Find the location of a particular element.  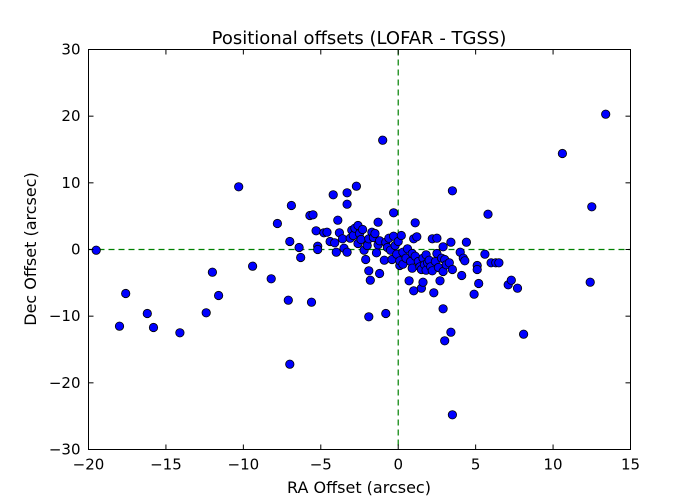

y-tick-label: 20 is located at coordinates (70, 116).